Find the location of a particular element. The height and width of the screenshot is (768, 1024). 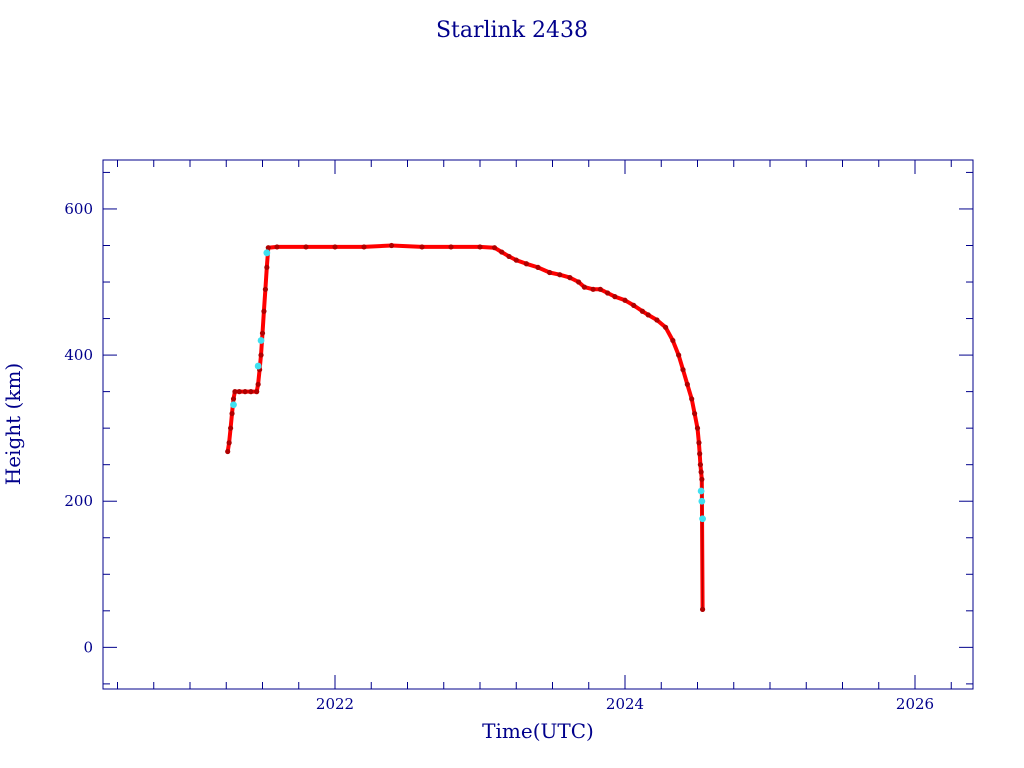

x-tick-label: 2024 is located at coordinates (625, 704).